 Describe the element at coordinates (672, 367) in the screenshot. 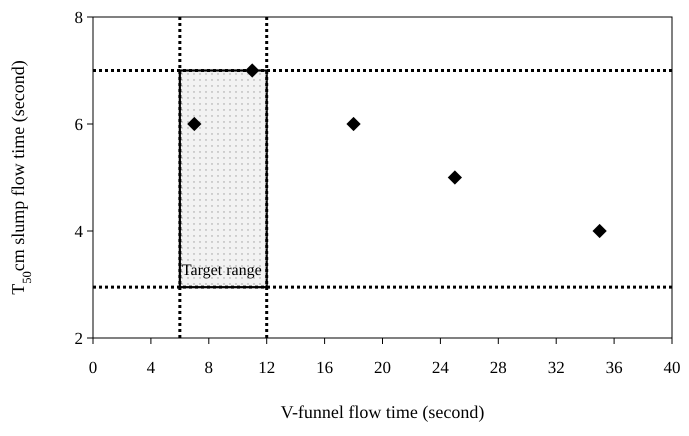

I see `x-tick-label: 40` at that location.